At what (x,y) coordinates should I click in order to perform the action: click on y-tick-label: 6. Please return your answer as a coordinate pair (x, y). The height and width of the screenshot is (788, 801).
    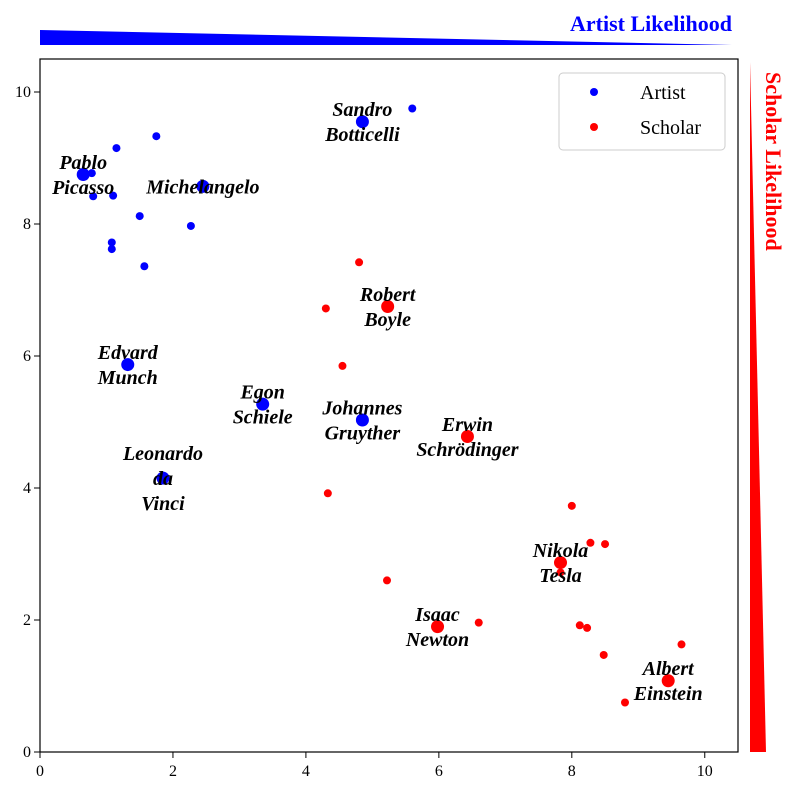
    Looking at the image, I should click on (27, 356).